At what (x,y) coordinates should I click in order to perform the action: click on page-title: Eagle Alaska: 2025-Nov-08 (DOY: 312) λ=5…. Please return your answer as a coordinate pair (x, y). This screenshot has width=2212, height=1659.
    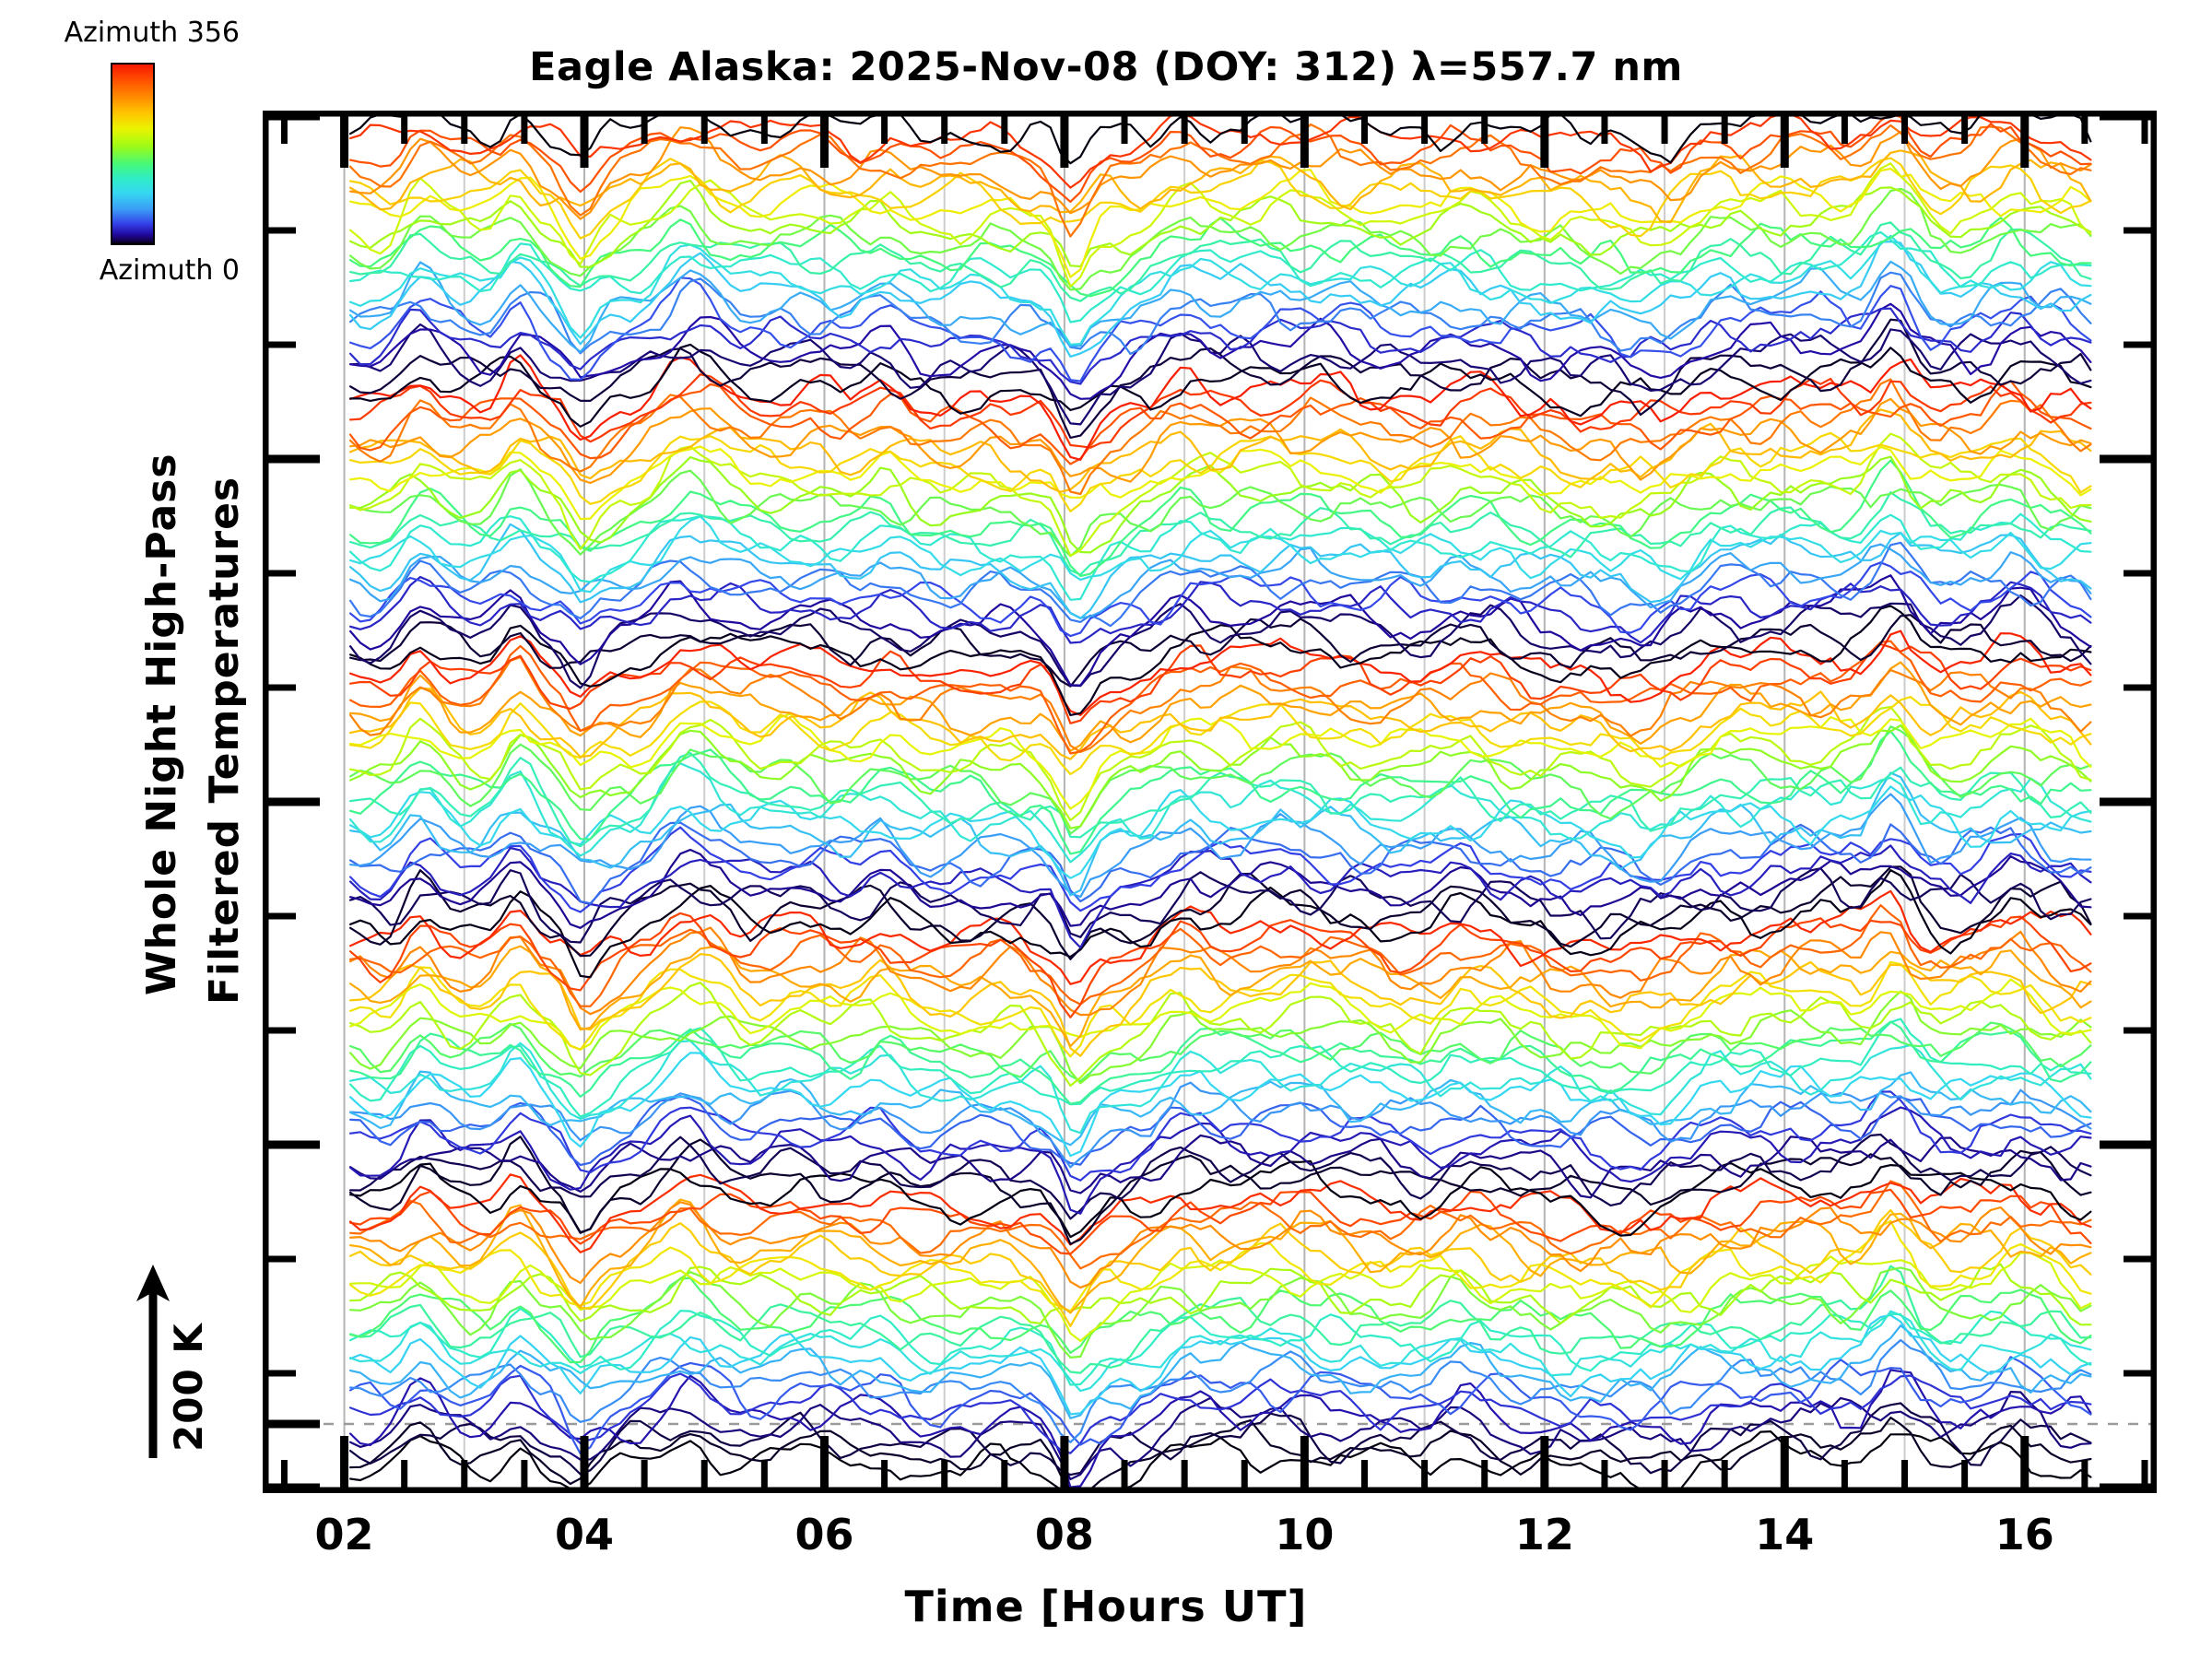
    Looking at the image, I should click on (1106, 67).